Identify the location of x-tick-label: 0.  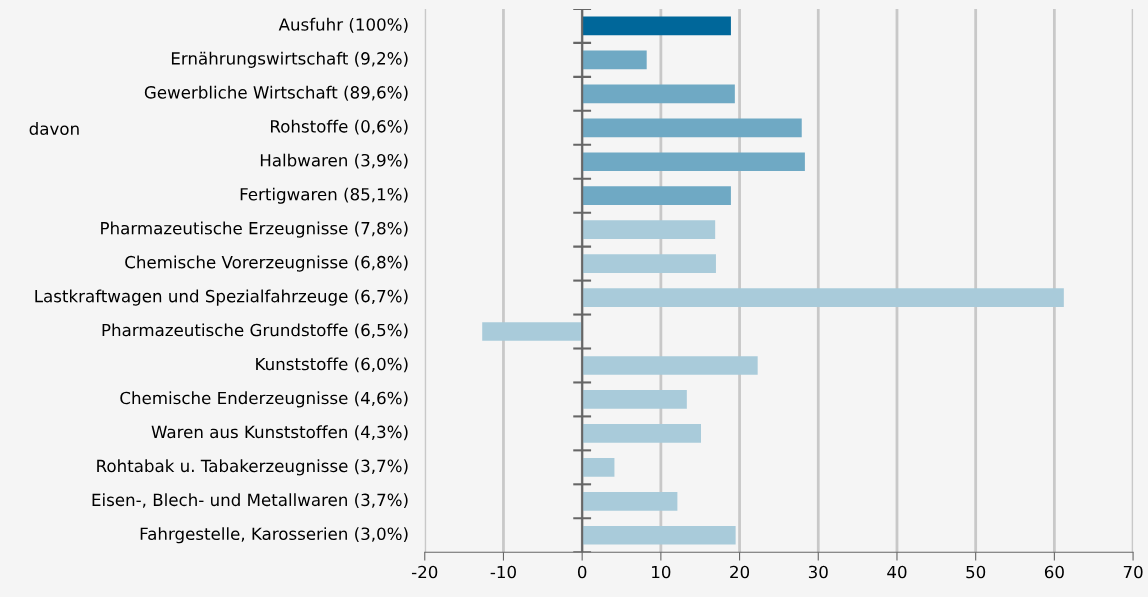
(582, 572).